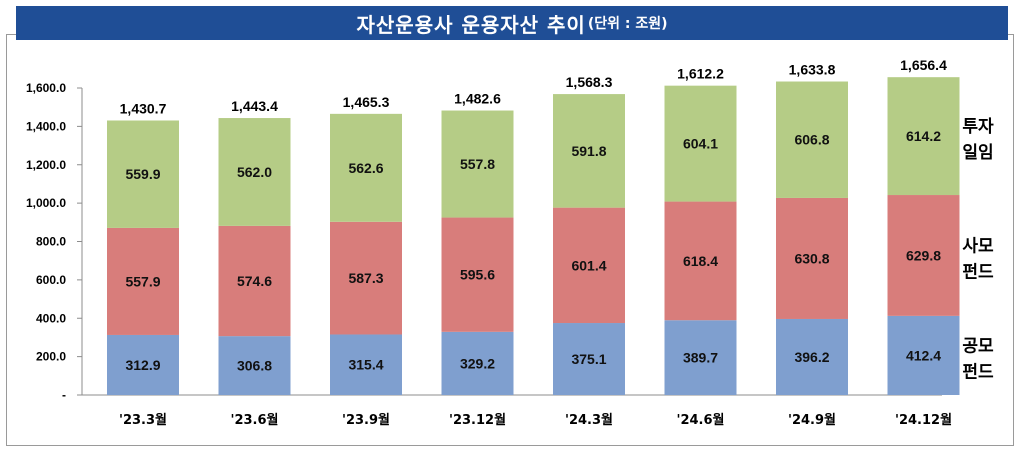  I want to click on legend-entry: 공모, so click(978, 346).